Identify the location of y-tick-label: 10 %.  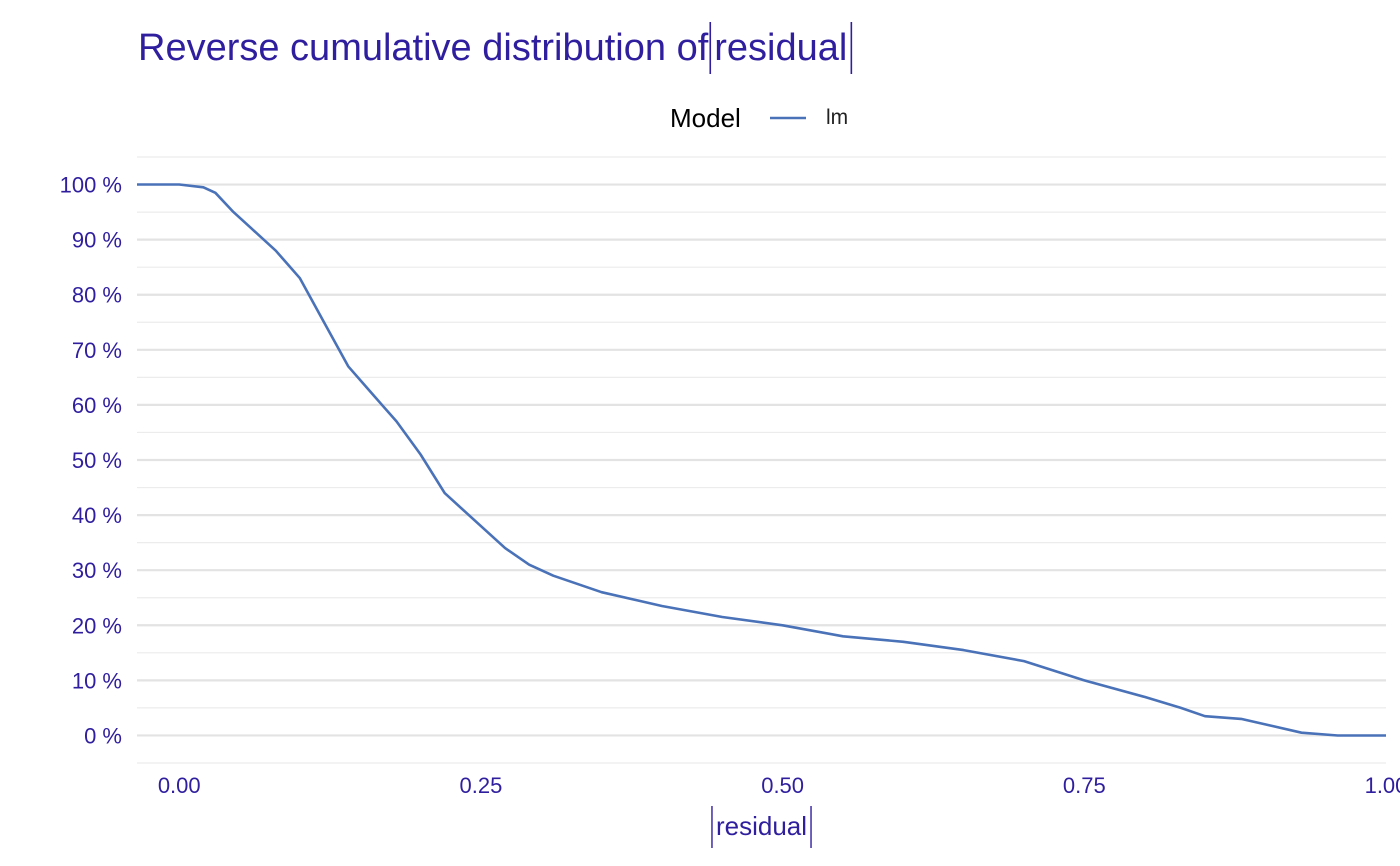
(97, 680).